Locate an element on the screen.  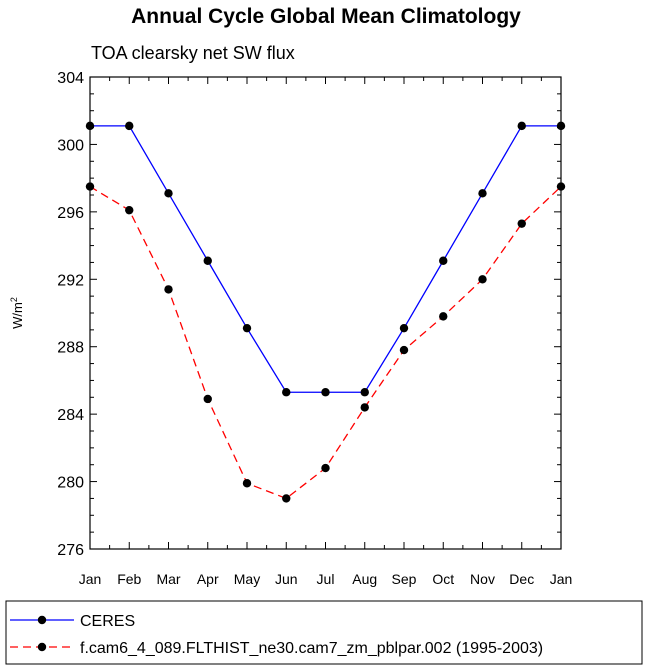
x-tick-label: Aug is located at coordinates (364, 579).